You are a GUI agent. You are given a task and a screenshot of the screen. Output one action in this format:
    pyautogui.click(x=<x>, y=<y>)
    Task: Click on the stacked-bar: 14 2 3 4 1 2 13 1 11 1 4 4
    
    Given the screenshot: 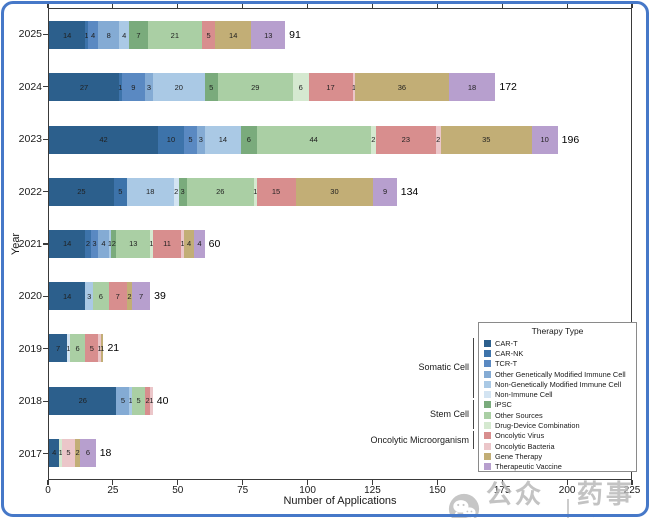 What is the action you would take?
    pyautogui.click(x=127, y=243)
    